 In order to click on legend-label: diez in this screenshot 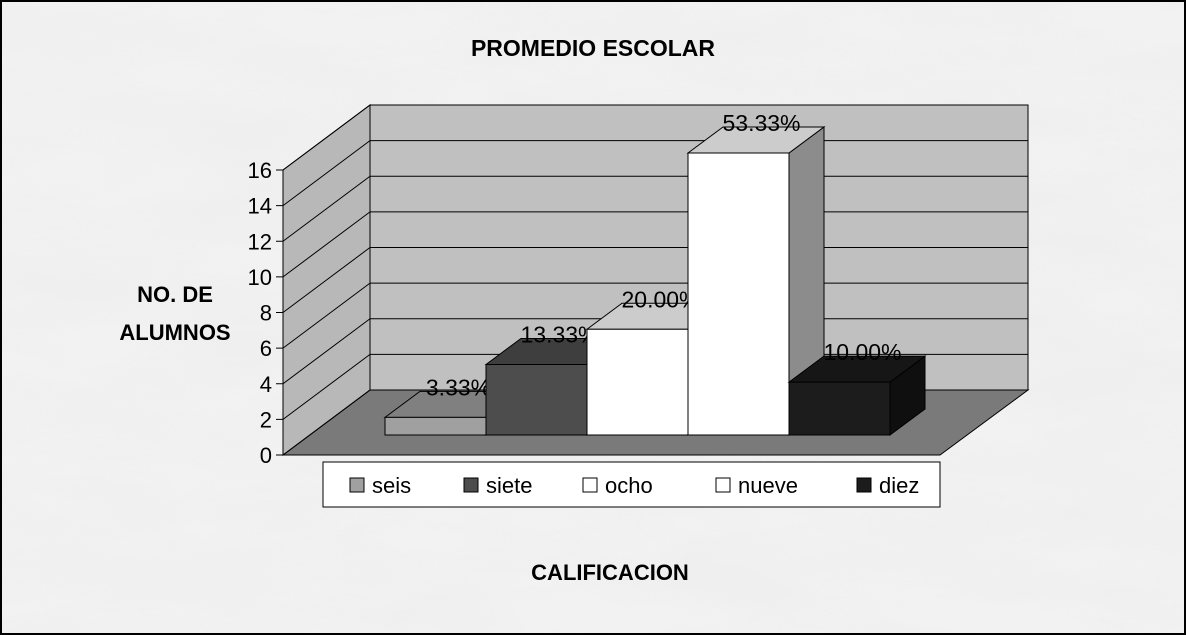, I will do `click(899, 485)`.